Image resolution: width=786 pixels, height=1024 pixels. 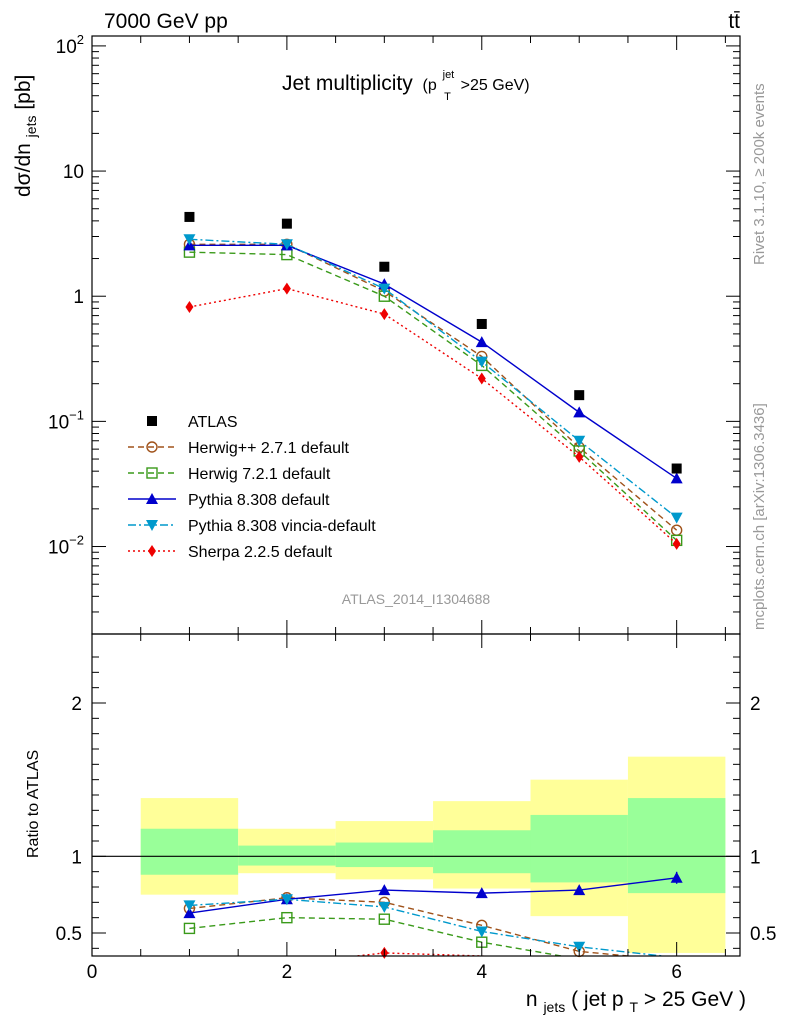 I want to click on xlabel-tail: > 25 GeV ), so click(x=695, y=999).